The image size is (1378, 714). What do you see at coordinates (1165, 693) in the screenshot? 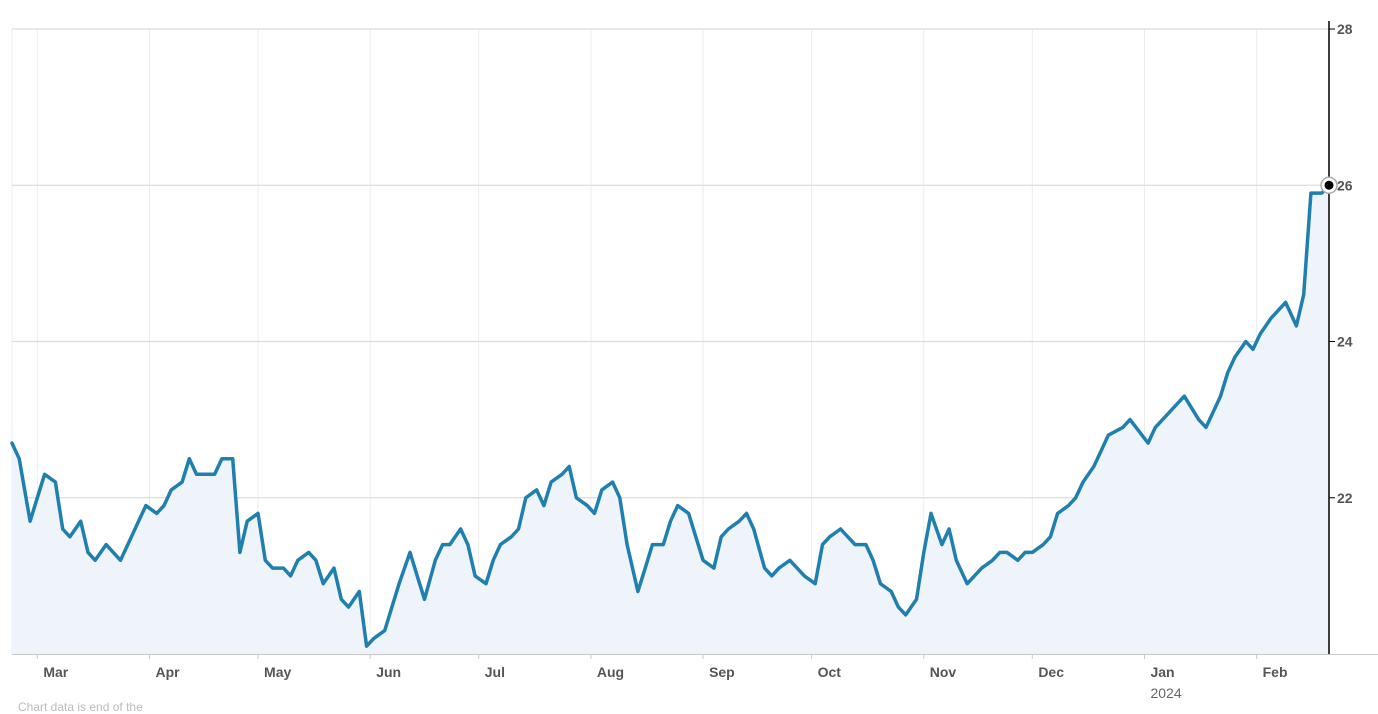
I see `x-tick-sublabel-2024: 2024` at bounding box center [1165, 693].